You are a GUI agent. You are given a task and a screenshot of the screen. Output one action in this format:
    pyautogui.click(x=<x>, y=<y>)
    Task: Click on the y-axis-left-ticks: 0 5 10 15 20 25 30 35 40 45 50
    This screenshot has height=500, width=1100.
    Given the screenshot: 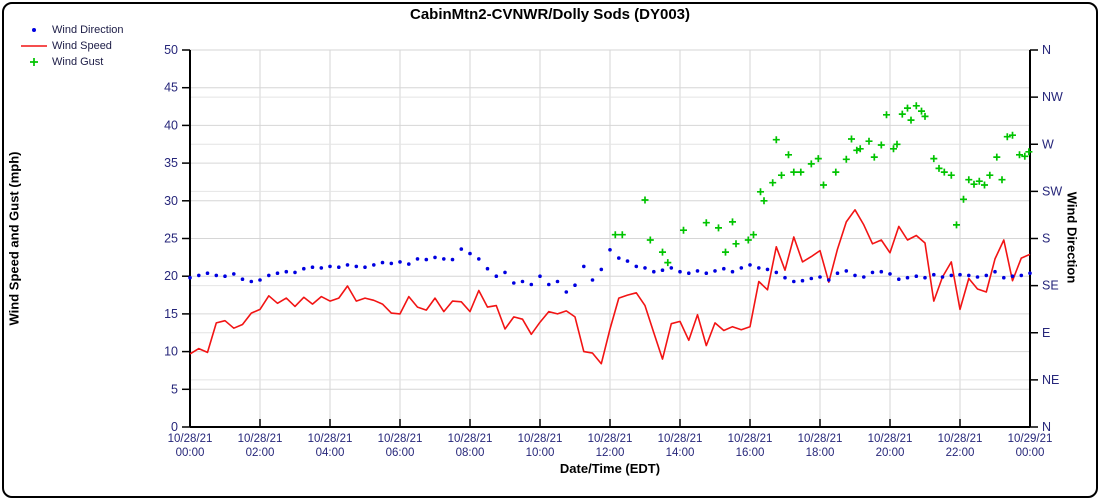 What is the action you would take?
    pyautogui.click(x=177, y=238)
    